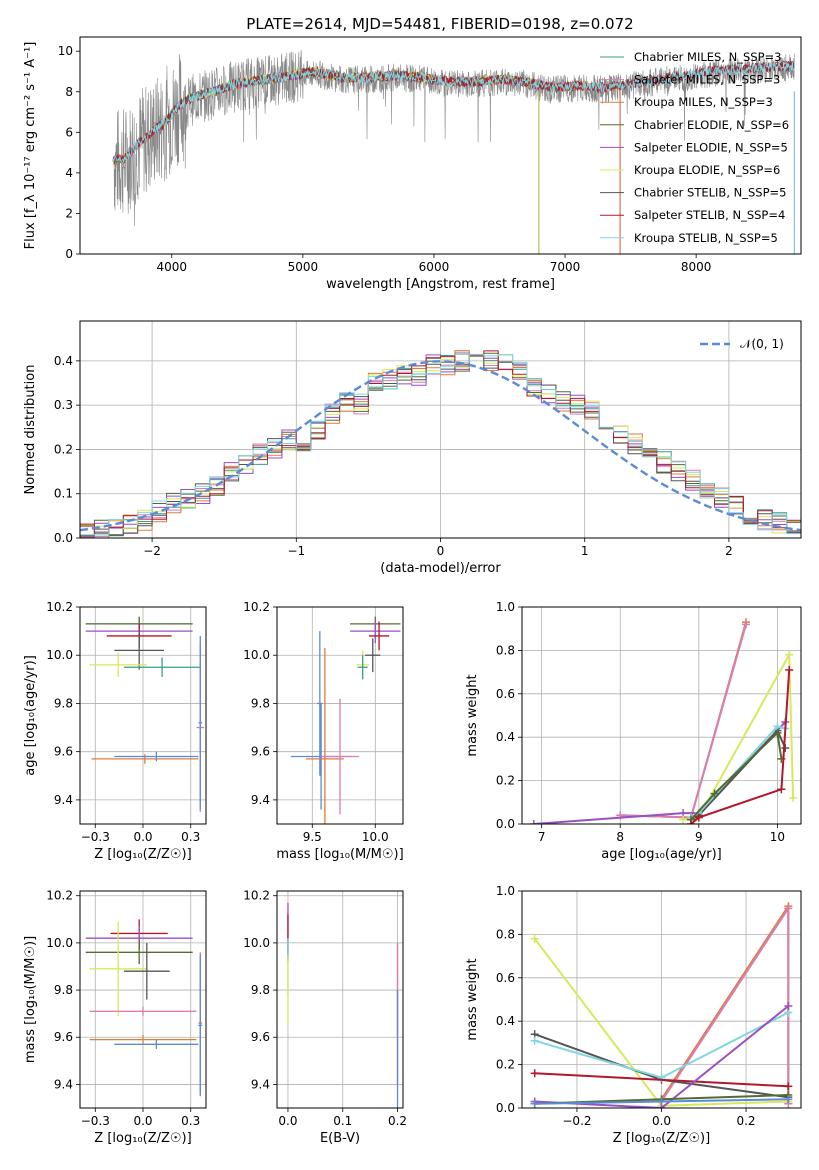 Image resolution: width=819 pixels, height=1170 pixels. What do you see at coordinates (585, 551) in the screenshot?
I see `x-tick-label: 1` at bounding box center [585, 551].